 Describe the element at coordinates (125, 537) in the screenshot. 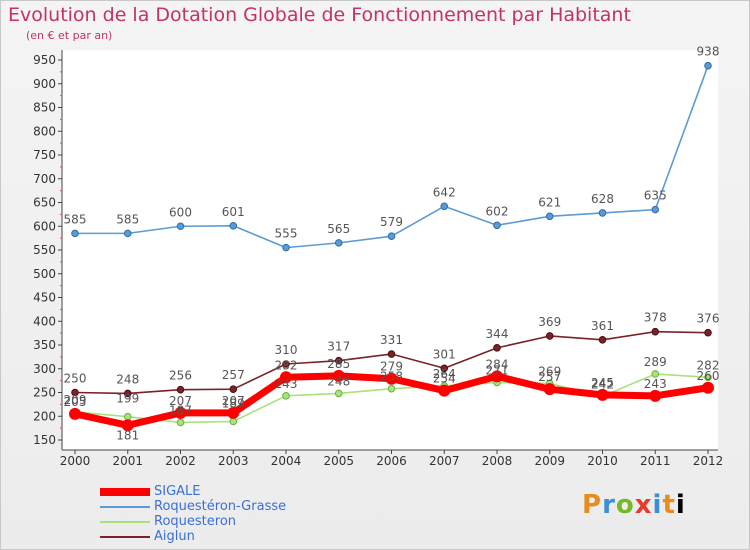

I see `legend-swatch-aiglun` at that location.